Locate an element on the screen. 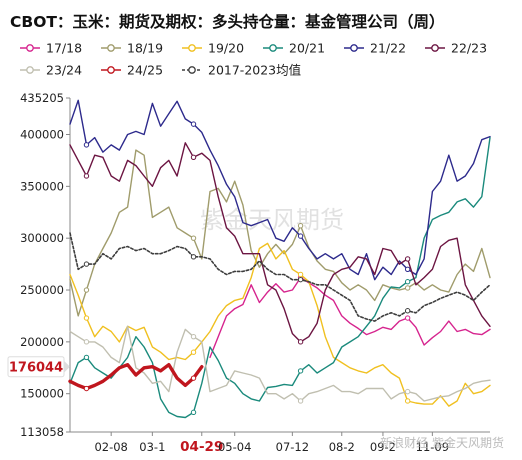 The height and width of the screenshot is (460, 522). y-tick-label: 150000 is located at coordinates (42, 394).